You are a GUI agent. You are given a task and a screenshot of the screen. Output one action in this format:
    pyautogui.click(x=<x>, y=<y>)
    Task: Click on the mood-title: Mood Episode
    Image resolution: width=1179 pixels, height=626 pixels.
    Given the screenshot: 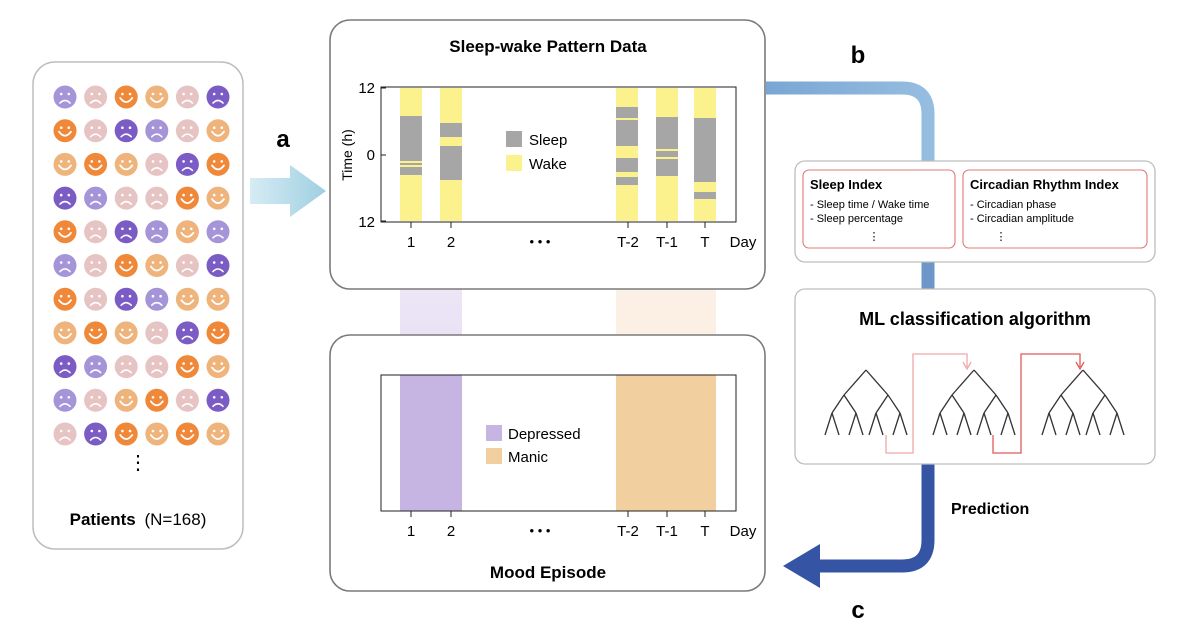 What is the action you would take?
    pyautogui.click(x=548, y=572)
    